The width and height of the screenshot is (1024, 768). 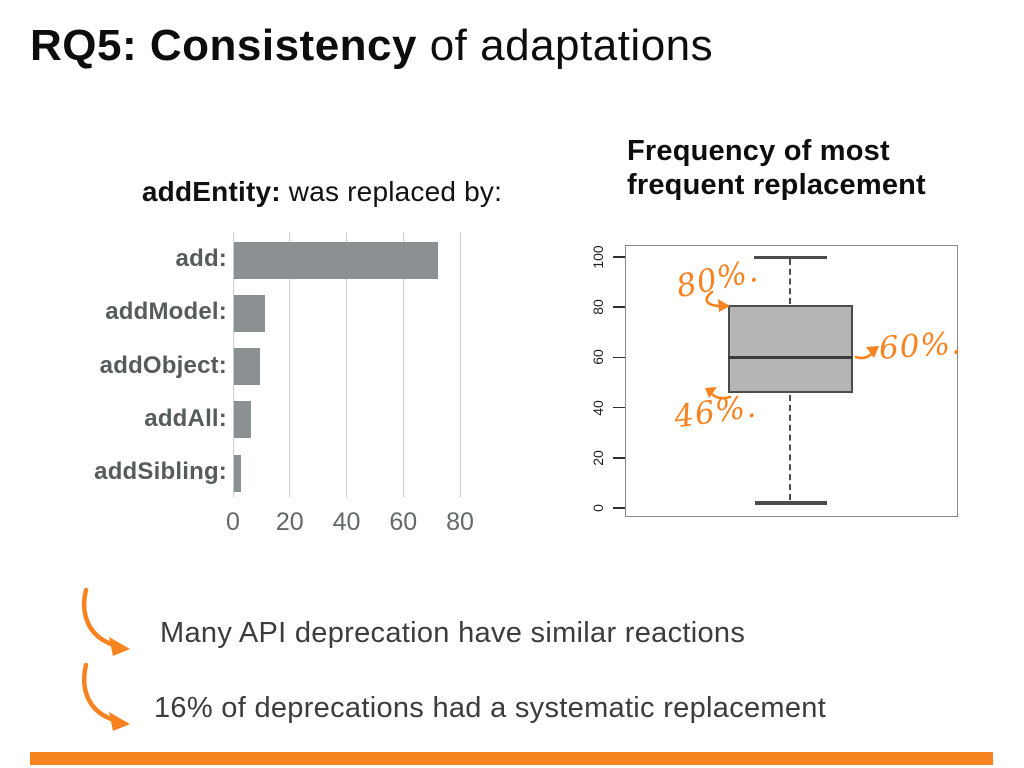 I want to click on category-label: add:, so click(x=201, y=258).